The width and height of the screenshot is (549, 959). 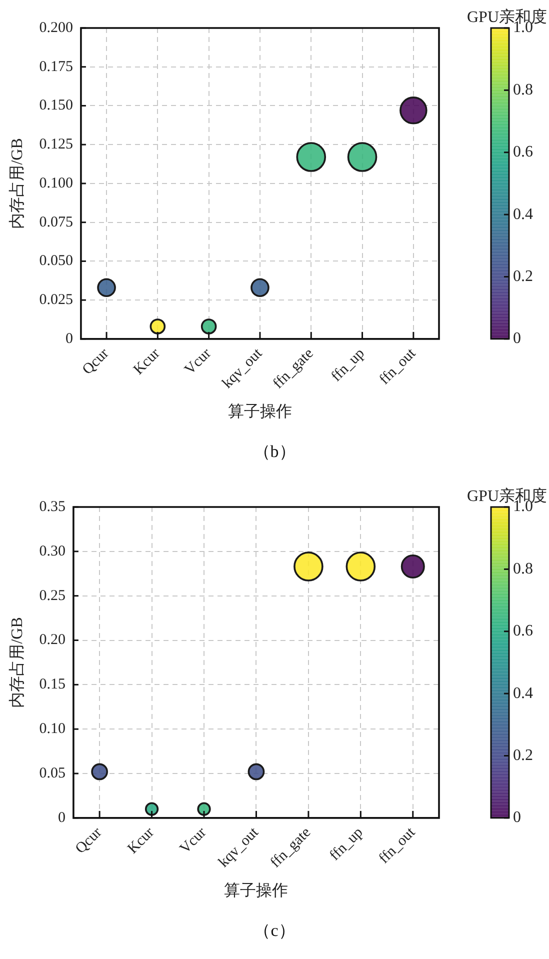 I want to click on y-tick-label: 0.100, so click(x=56, y=183).